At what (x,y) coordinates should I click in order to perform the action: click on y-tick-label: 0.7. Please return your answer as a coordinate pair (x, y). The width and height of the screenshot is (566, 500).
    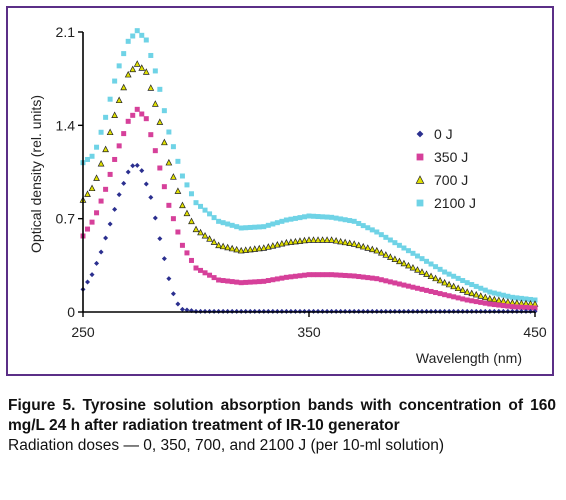
    Looking at the image, I should click on (66, 219).